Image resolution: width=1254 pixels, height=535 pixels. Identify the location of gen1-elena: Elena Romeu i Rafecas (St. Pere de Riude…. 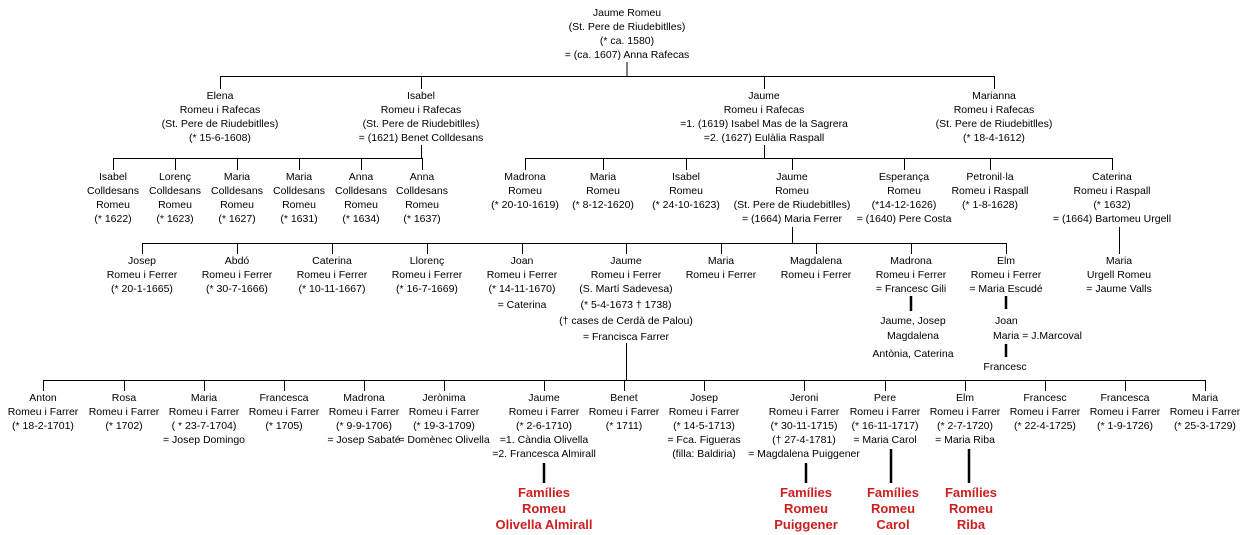
(220, 117).